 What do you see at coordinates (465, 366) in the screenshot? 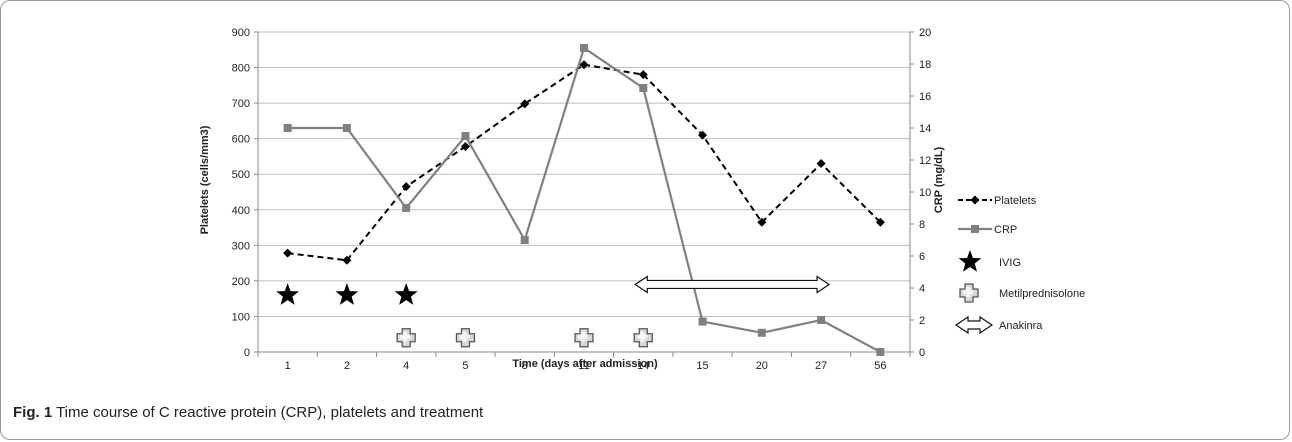
I see `x-tick-label: 5` at bounding box center [465, 366].